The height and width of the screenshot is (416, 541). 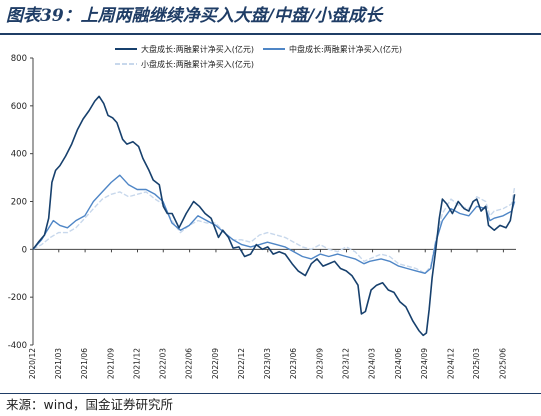 What do you see at coordinates (19, 107) in the screenshot?
I see `y-tick-label: 600` at bounding box center [19, 107].